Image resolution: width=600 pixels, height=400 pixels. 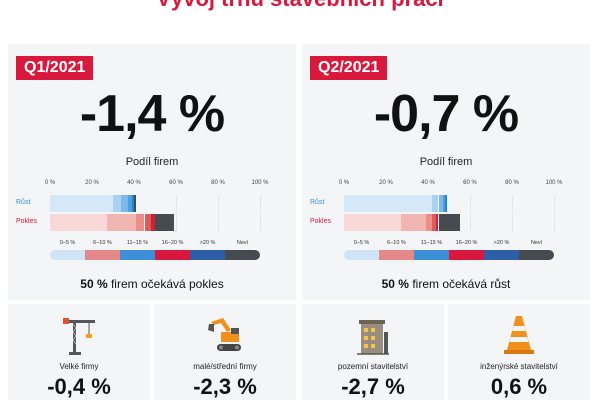 I want to click on building-icon, so click(x=373, y=337).